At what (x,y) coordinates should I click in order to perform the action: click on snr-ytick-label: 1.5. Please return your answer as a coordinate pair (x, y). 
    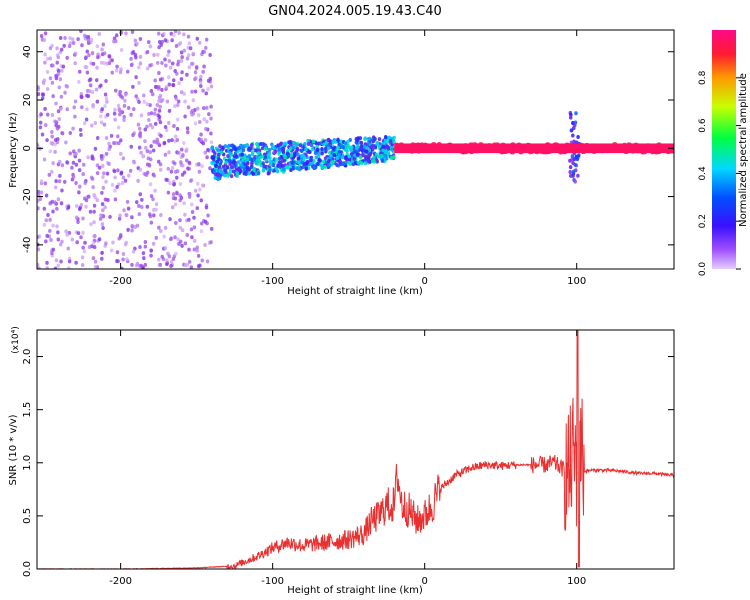
    Looking at the image, I should click on (27, 410).